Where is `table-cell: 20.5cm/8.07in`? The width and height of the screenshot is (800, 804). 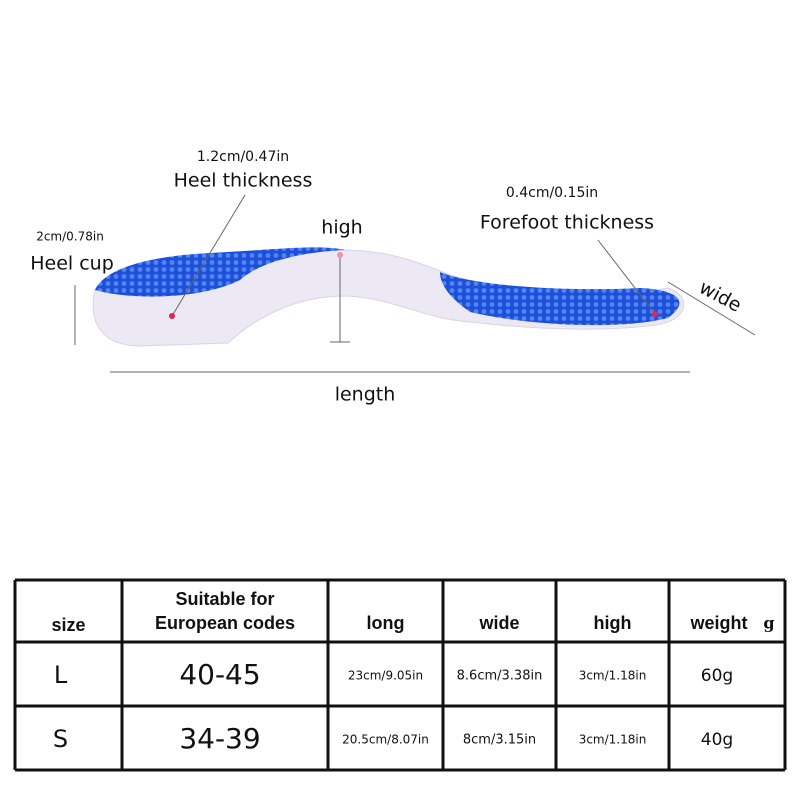
table-cell: 20.5cm/8.07in is located at coordinates (385, 740).